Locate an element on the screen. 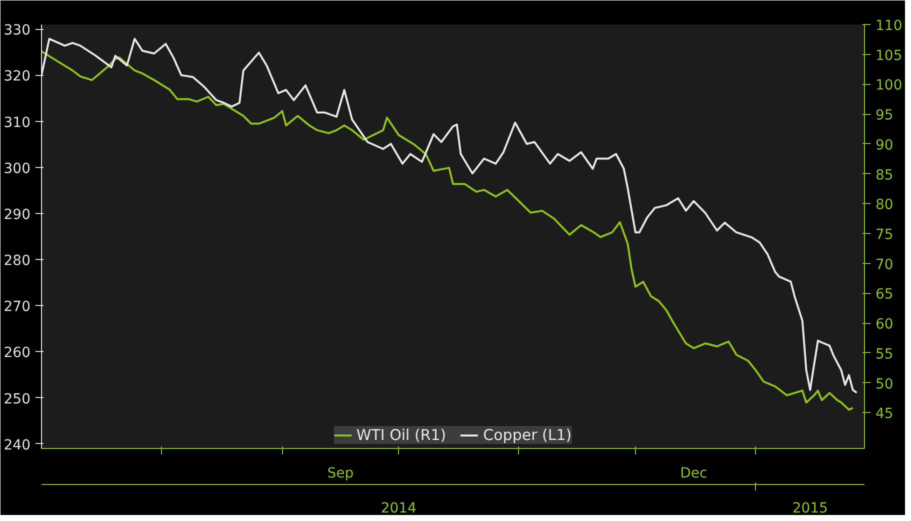  y-tick-label: 310 is located at coordinates (17, 122).